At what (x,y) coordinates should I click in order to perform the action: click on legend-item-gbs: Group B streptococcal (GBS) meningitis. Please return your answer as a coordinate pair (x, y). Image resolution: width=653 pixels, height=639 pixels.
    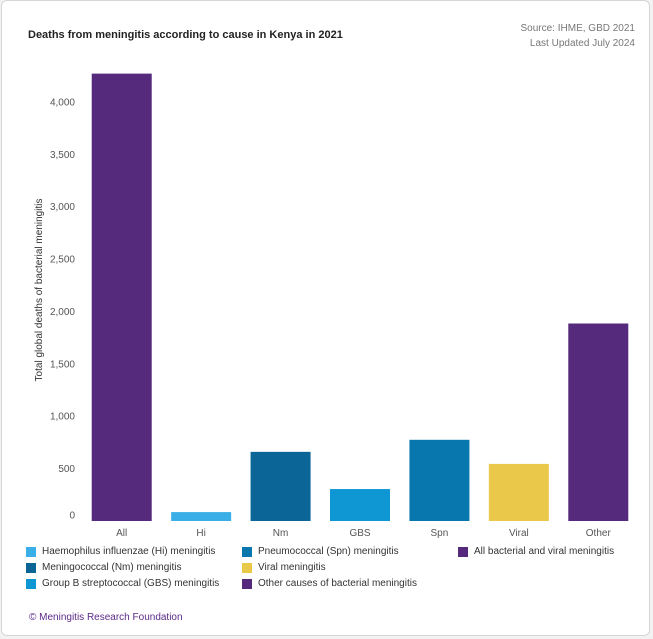
    Looking at the image, I should click on (122, 583).